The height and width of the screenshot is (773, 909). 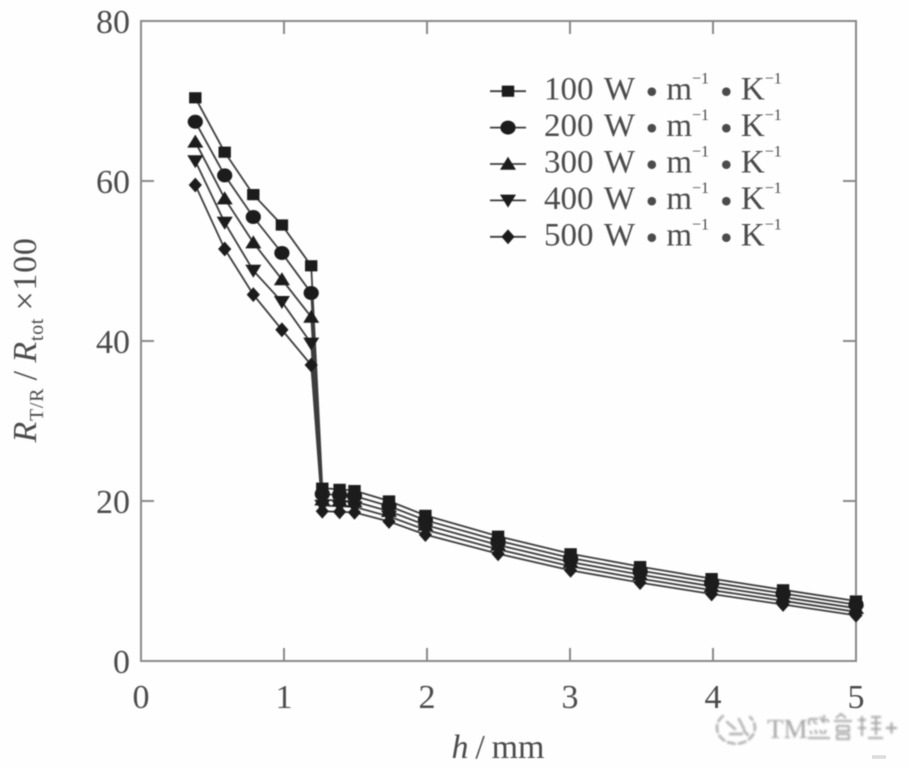 What do you see at coordinates (663, 236) in the screenshot?
I see `svg-text: 500 W • m−1 • K−1` at bounding box center [663, 236].